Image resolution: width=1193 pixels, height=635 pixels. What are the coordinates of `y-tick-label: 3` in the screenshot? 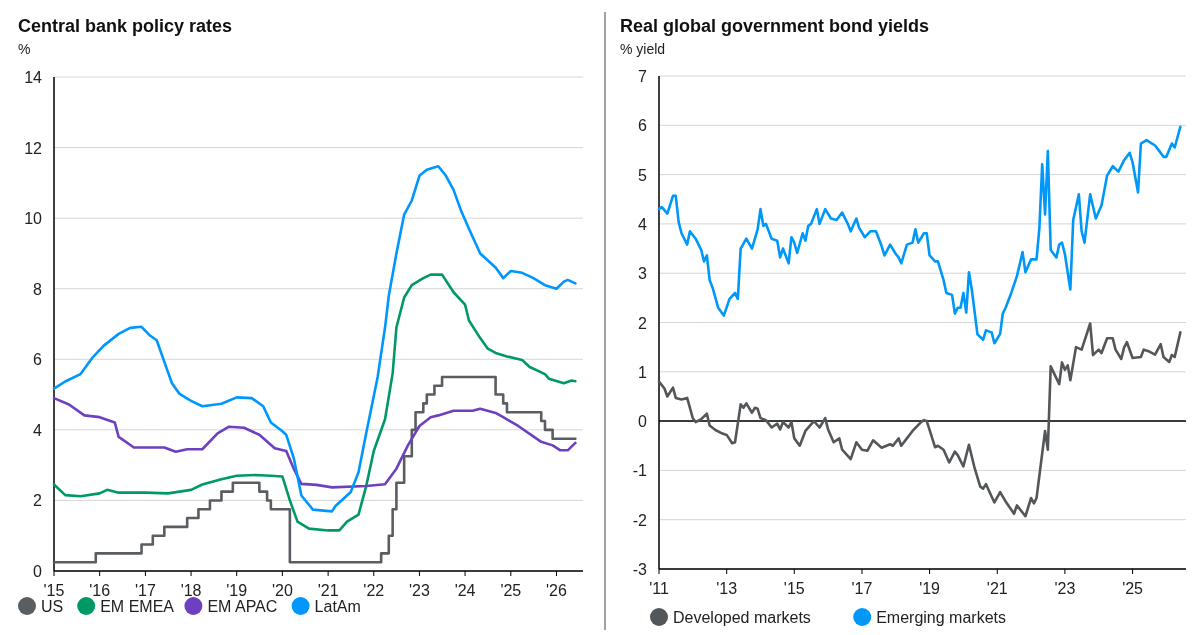 It's located at (643, 274).